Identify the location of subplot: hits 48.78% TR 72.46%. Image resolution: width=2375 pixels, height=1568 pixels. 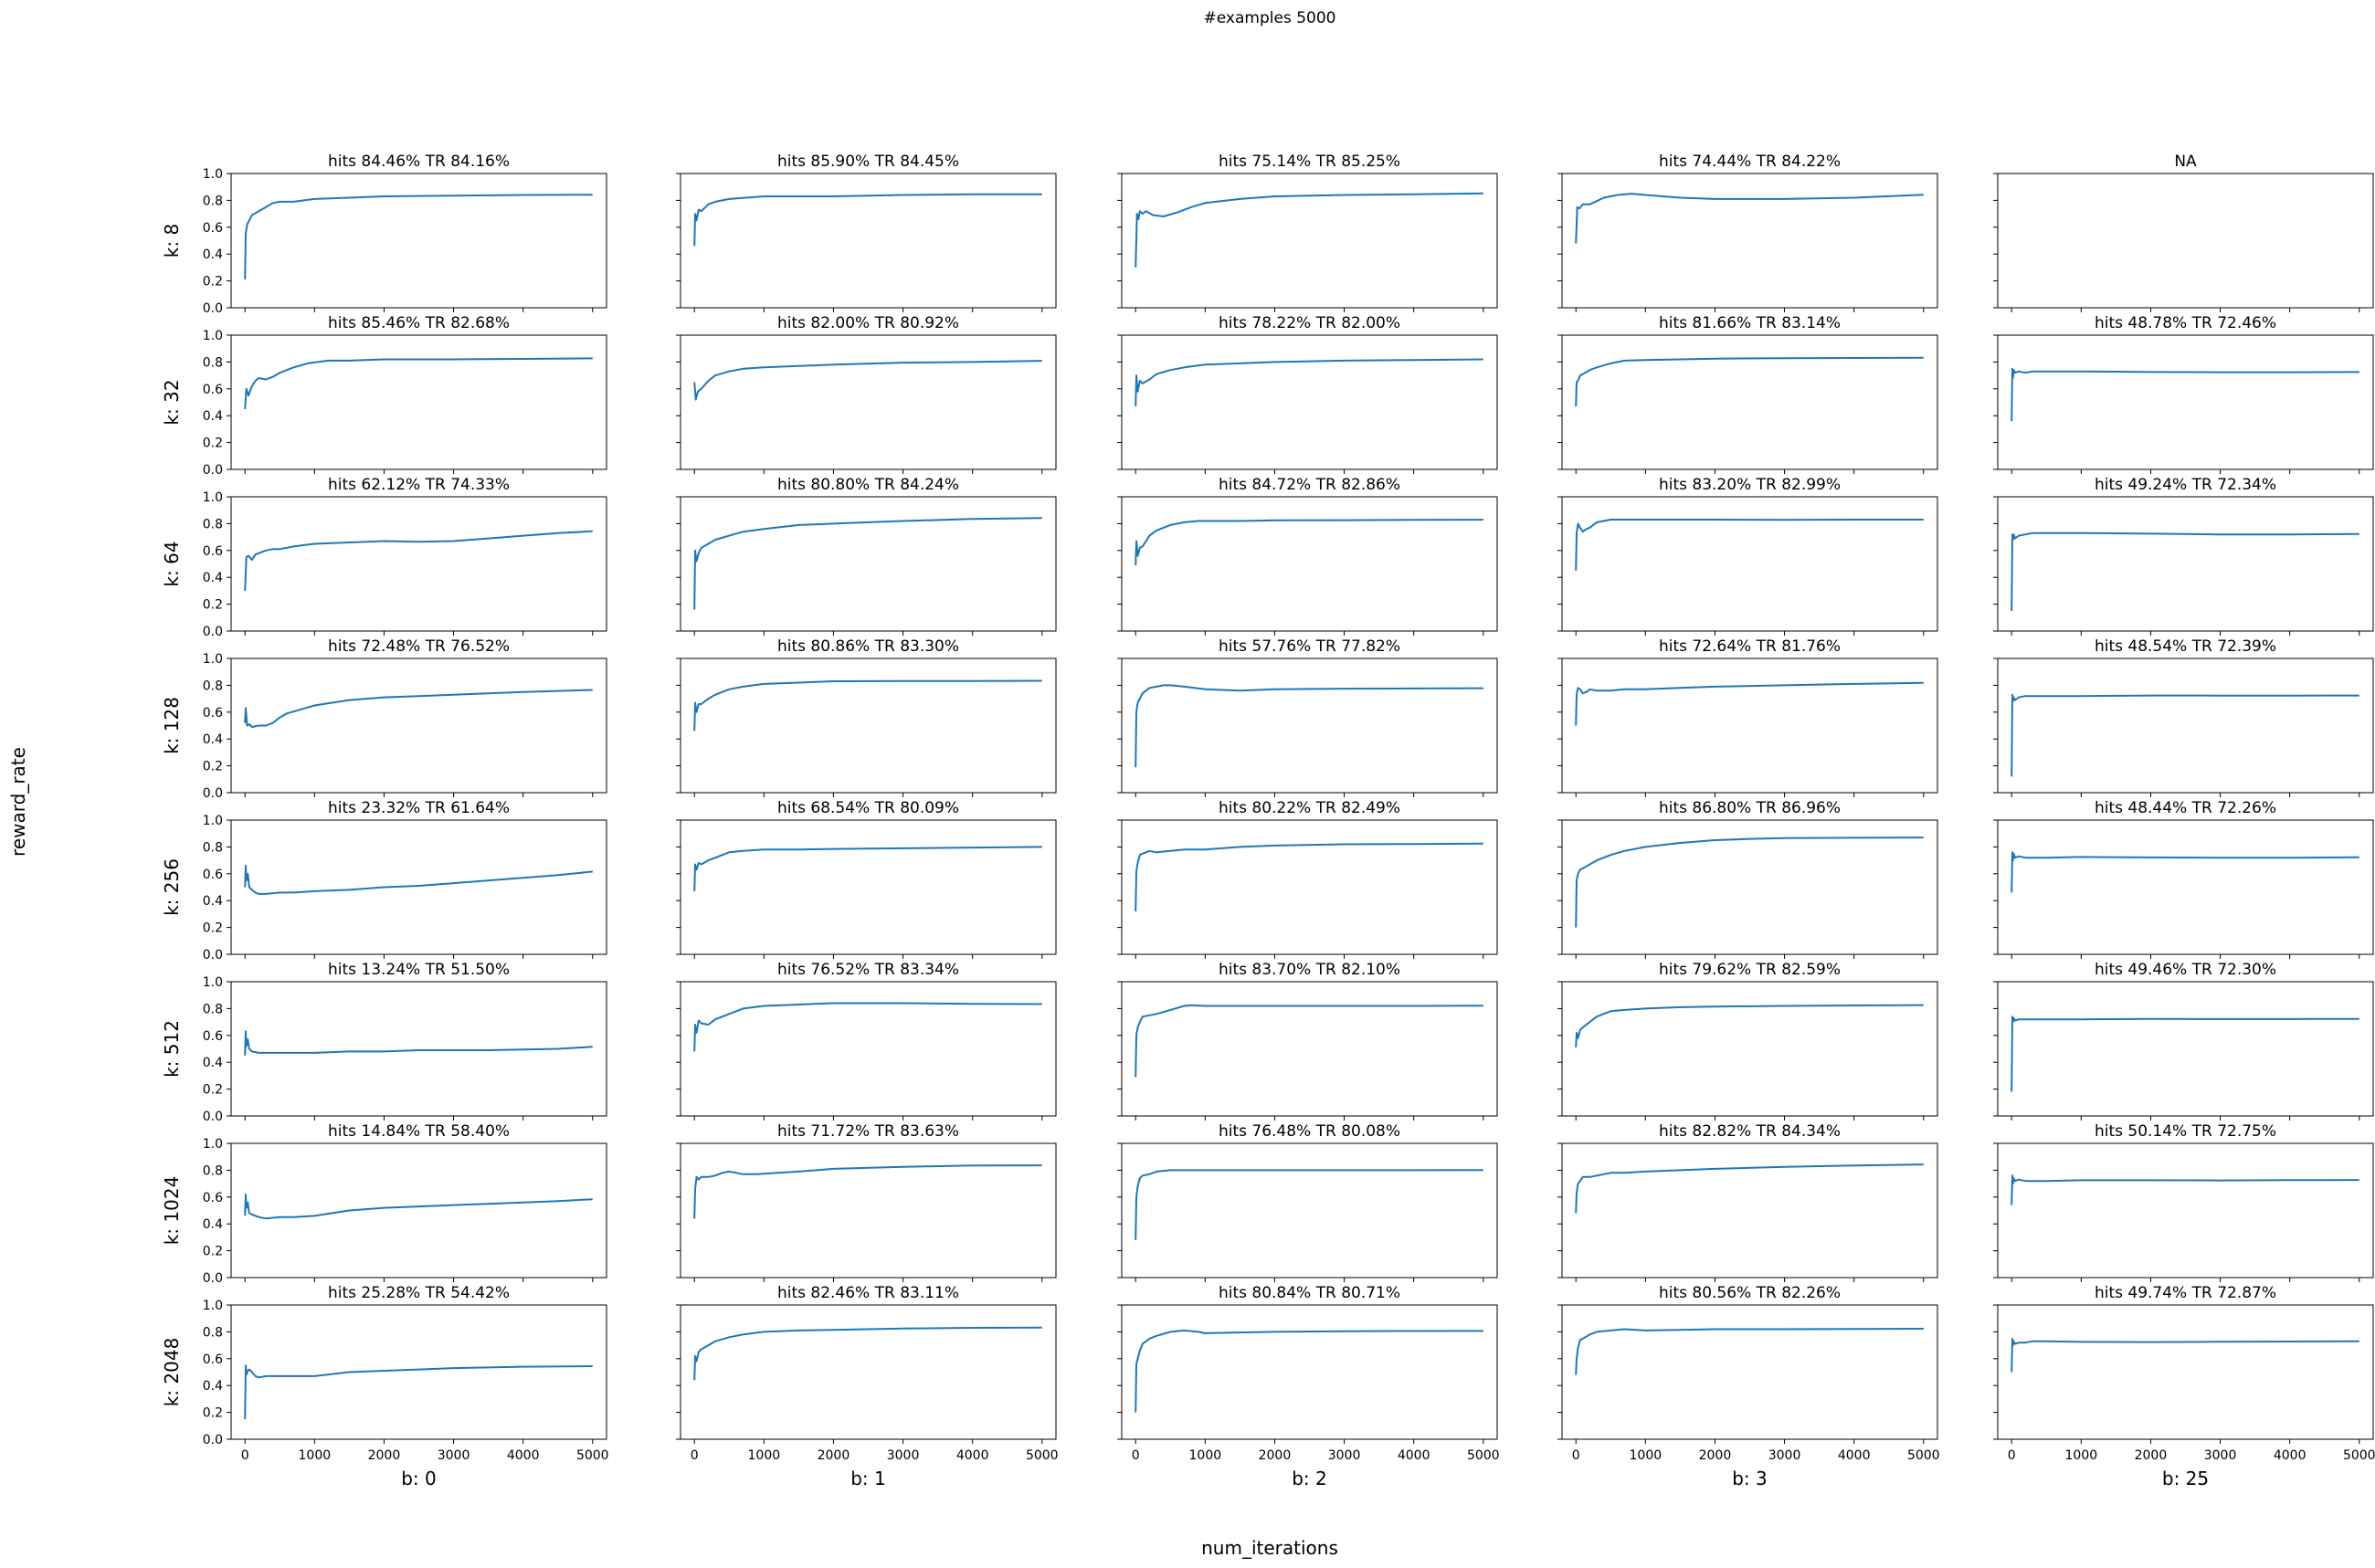
(2183, 394).